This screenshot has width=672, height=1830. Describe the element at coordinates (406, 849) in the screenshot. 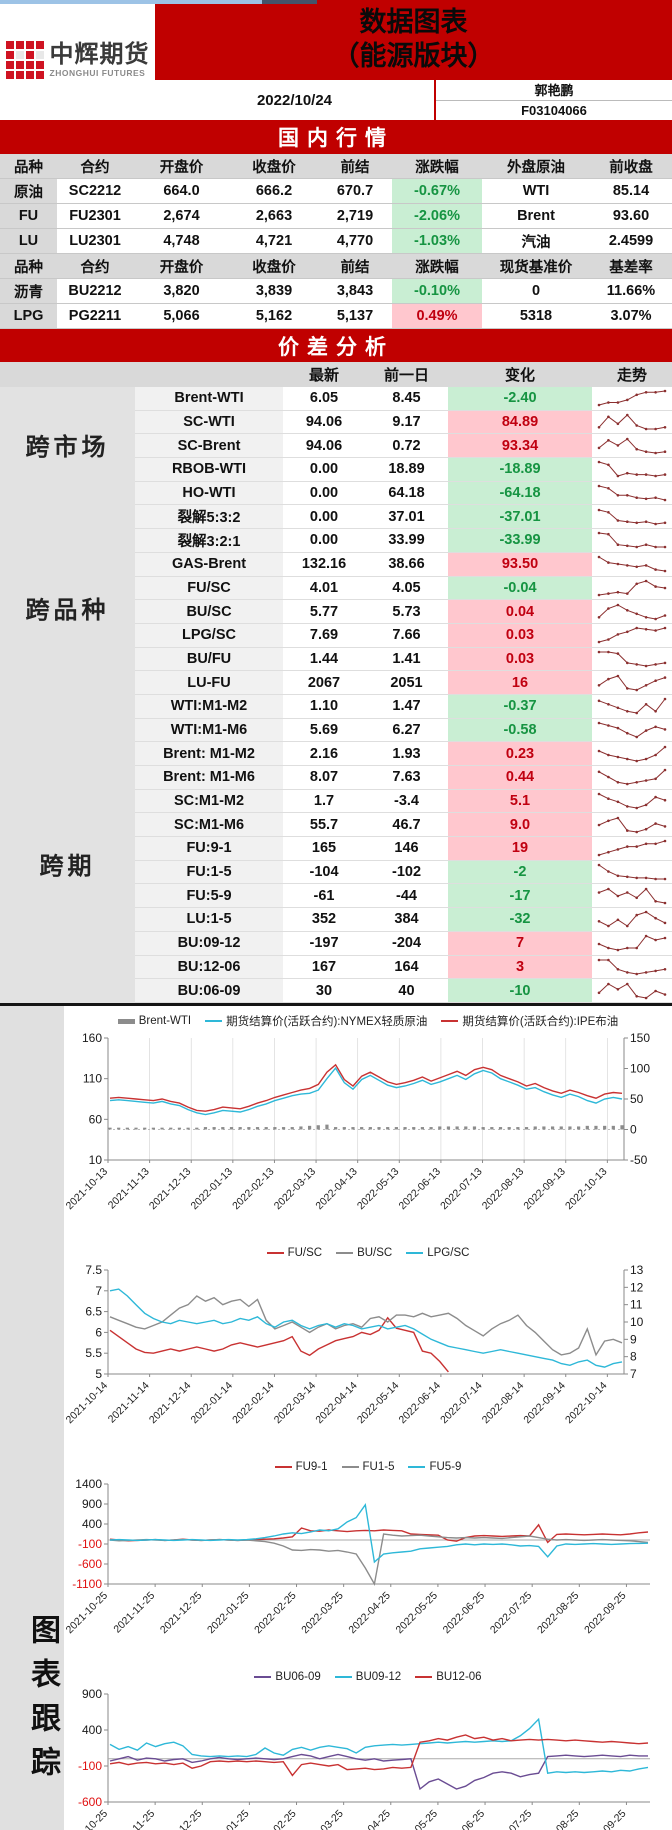

I see `spread-row-prev: 146` at that location.